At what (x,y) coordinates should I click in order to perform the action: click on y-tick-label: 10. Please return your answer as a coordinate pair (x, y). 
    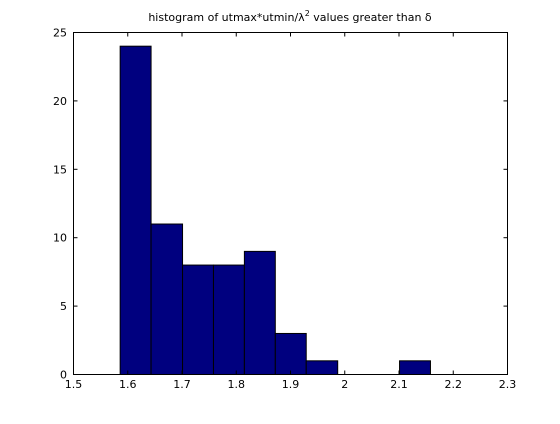
    Looking at the image, I should click on (60, 238).